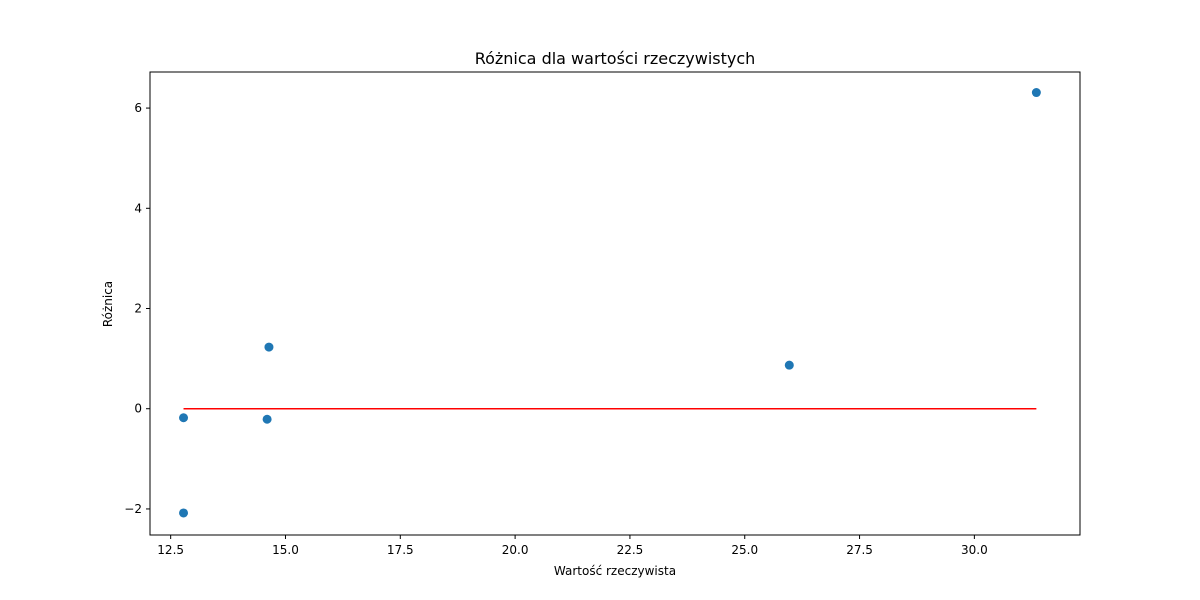  Describe the element at coordinates (859, 550) in the screenshot. I see `x-tick-label: 27.5` at that location.